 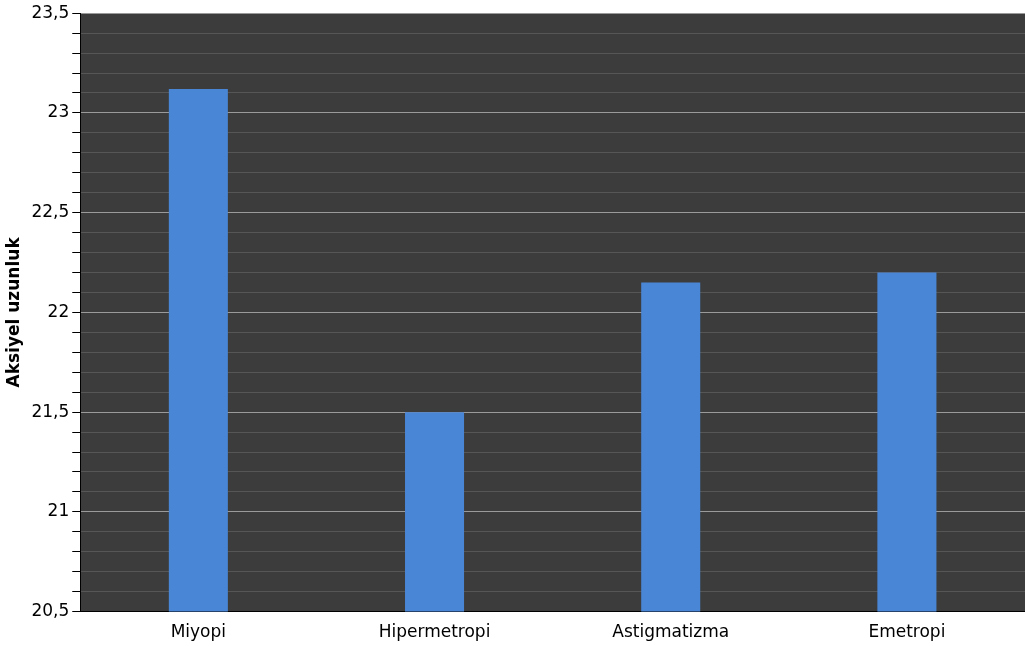 What do you see at coordinates (50, 610) in the screenshot?
I see `y-tick-label: 20,5` at bounding box center [50, 610].